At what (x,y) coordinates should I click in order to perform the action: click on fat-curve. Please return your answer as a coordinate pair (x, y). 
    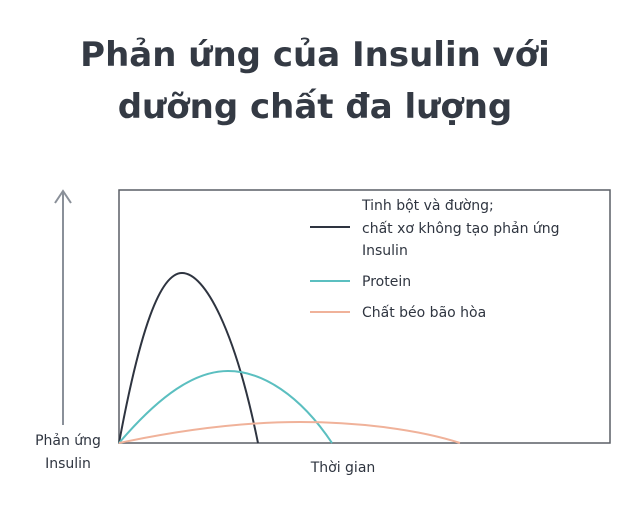
    Looking at the image, I should click on (289, 432).